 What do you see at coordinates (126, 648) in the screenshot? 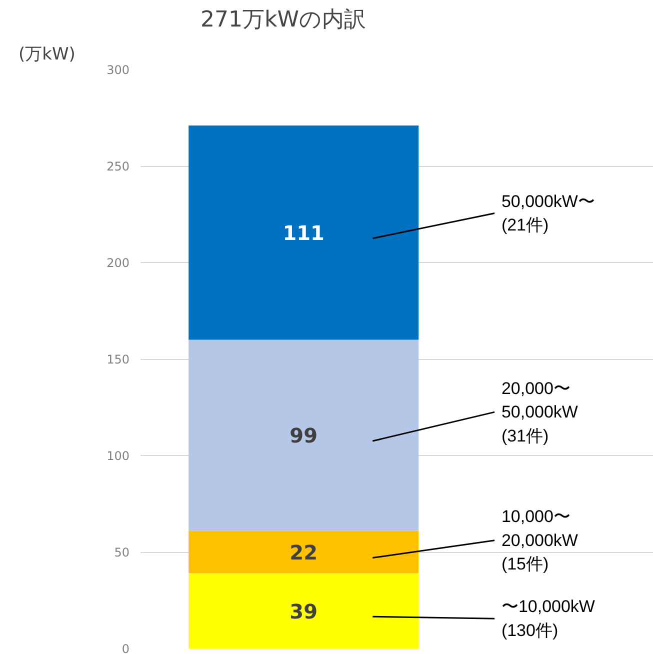
I see `y-tick-label: 0` at bounding box center [126, 648].